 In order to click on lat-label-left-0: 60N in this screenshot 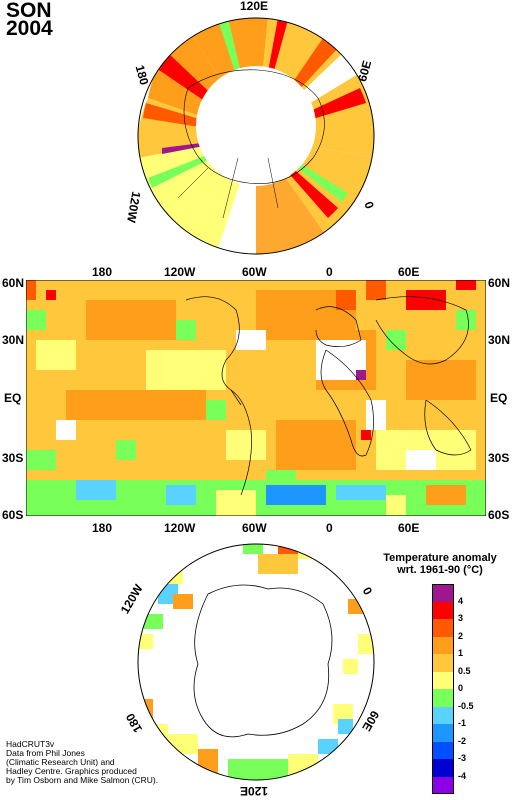, I will do `click(13, 283)`.